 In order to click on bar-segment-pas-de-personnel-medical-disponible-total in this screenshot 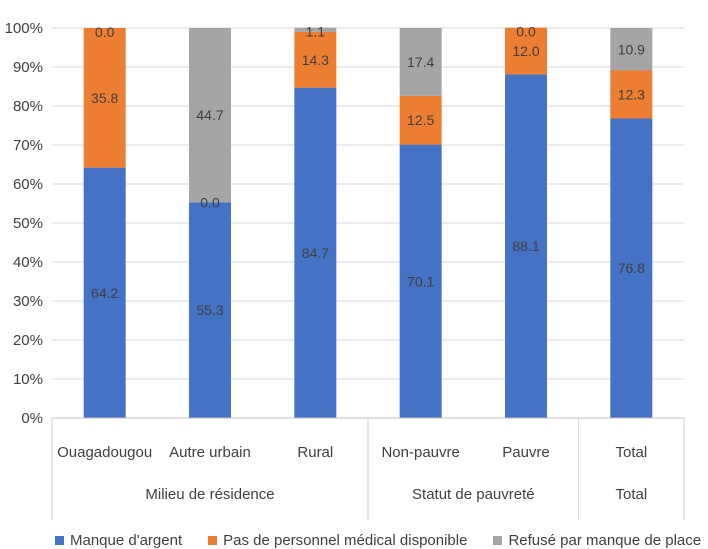, I will do `click(631, 94)`.